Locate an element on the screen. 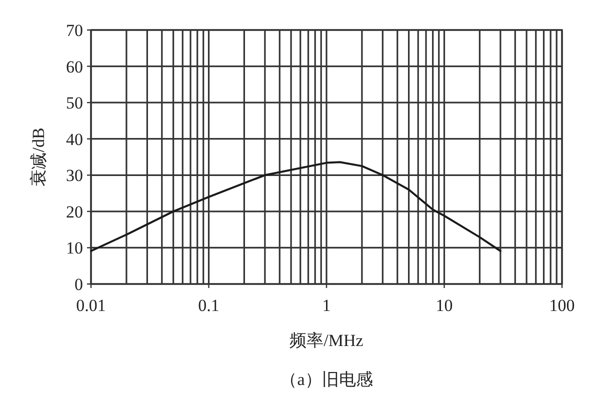 The image size is (600, 400). y-tick-label: 70 is located at coordinates (74, 30).